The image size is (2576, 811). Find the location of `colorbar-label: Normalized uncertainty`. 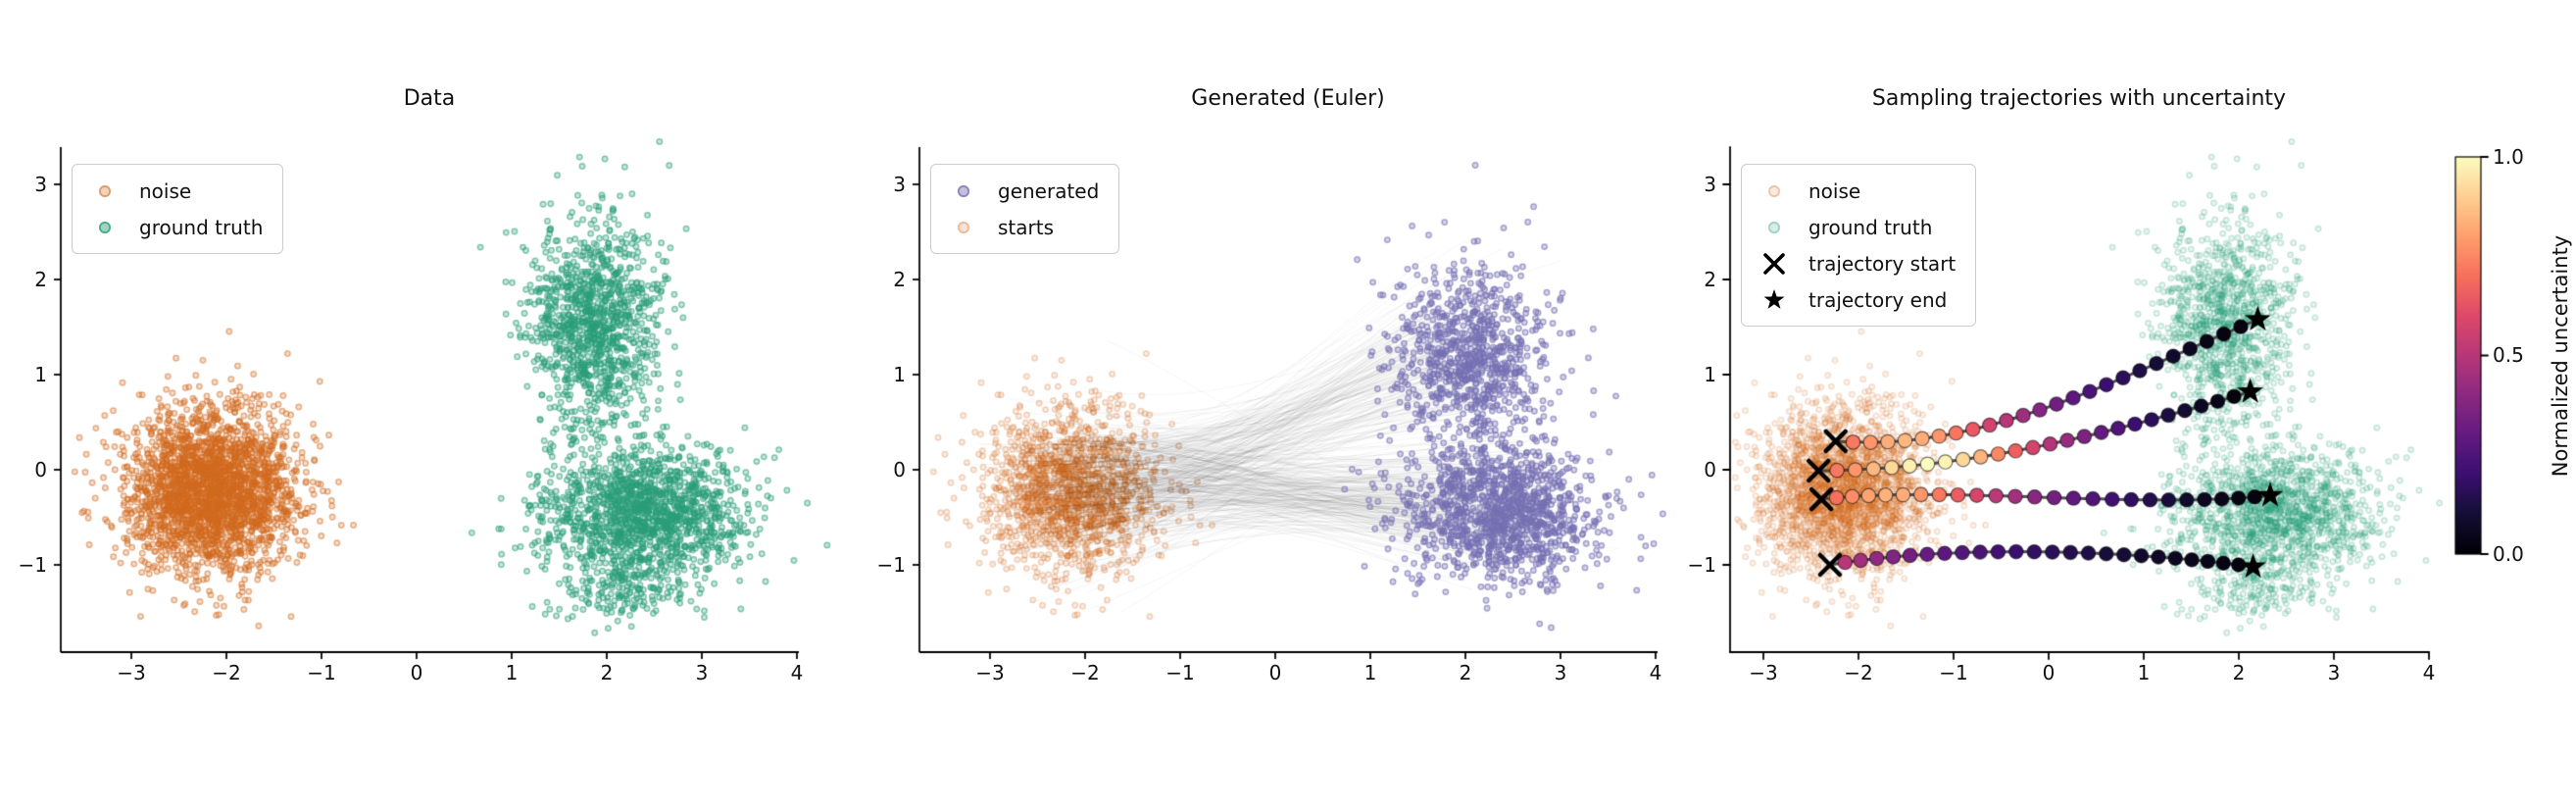

colorbar-label: Normalized uncertainty is located at coordinates (2560, 356).